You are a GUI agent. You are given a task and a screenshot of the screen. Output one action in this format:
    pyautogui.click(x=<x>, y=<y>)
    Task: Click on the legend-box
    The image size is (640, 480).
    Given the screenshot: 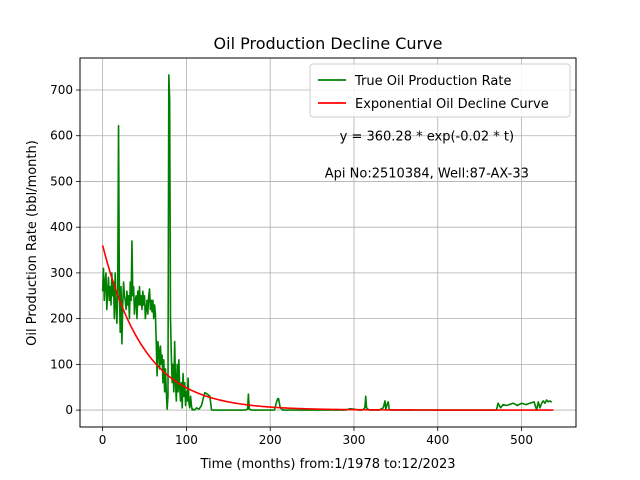 What is the action you would take?
    pyautogui.click(x=440, y=90)
    